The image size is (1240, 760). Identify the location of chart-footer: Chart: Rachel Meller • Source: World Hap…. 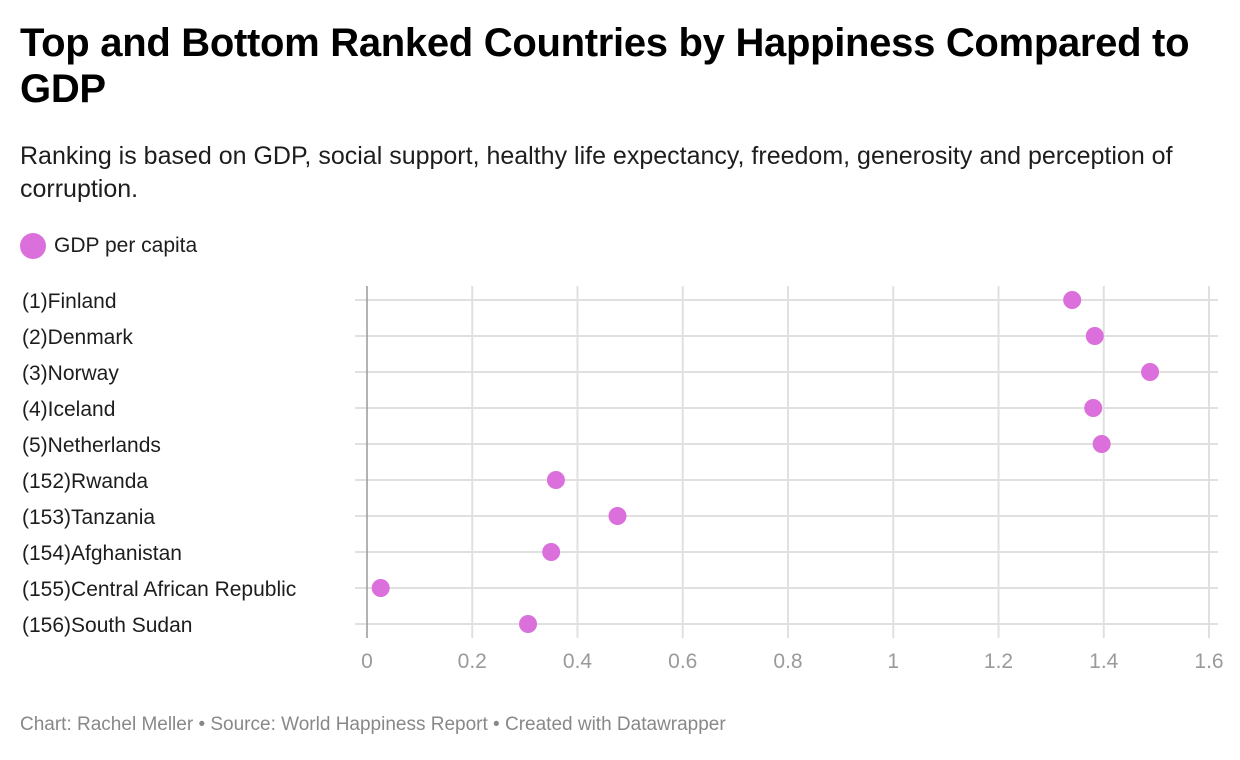
(373, 724).